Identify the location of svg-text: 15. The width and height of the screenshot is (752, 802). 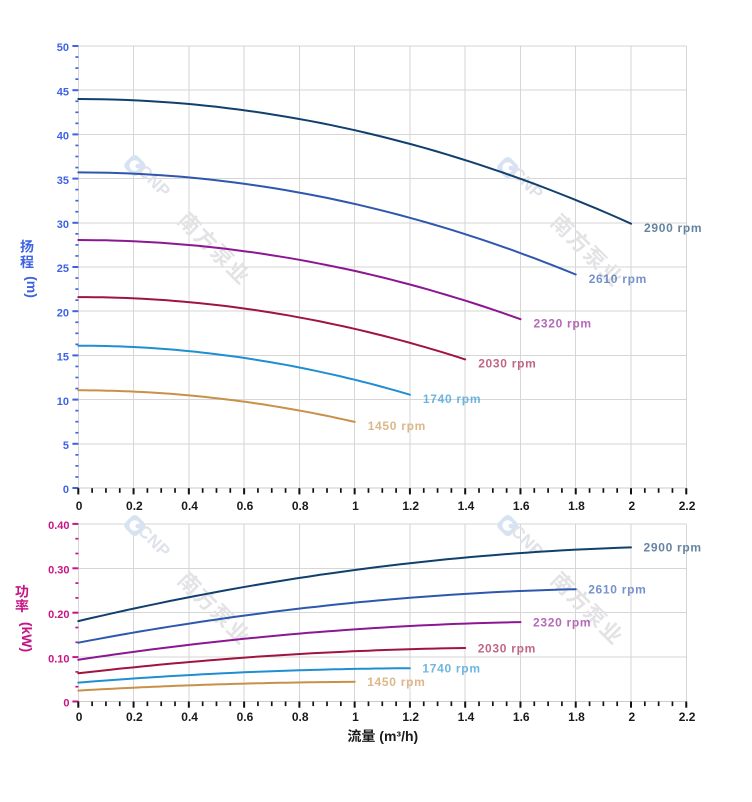
(63, 358).